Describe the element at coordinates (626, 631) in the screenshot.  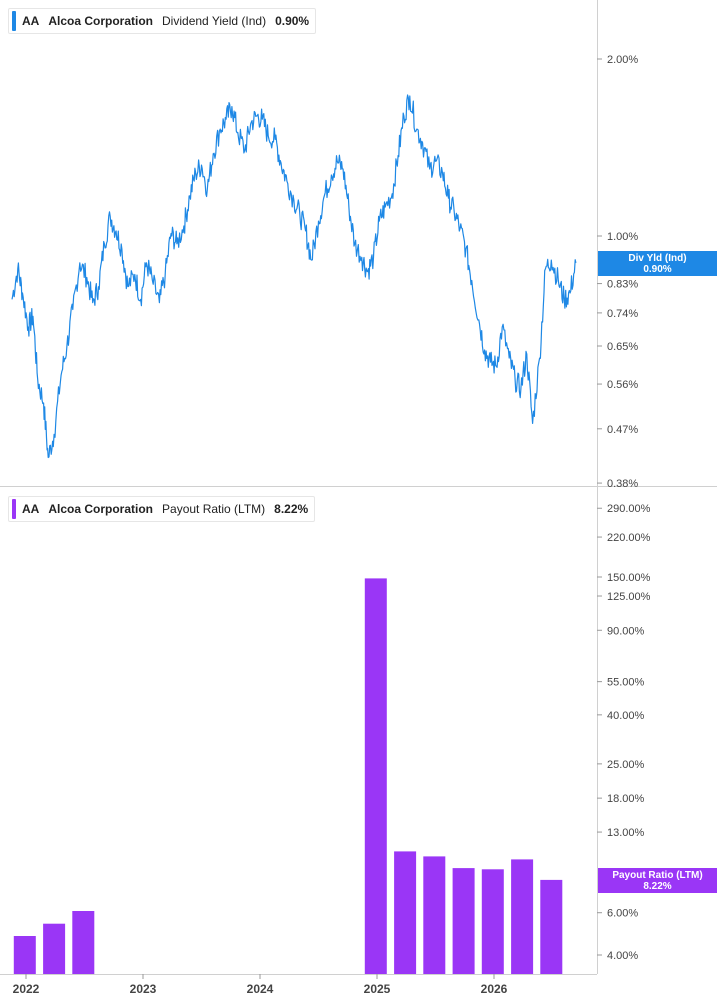
I see `y-tick-label: 90.00%` at that location.